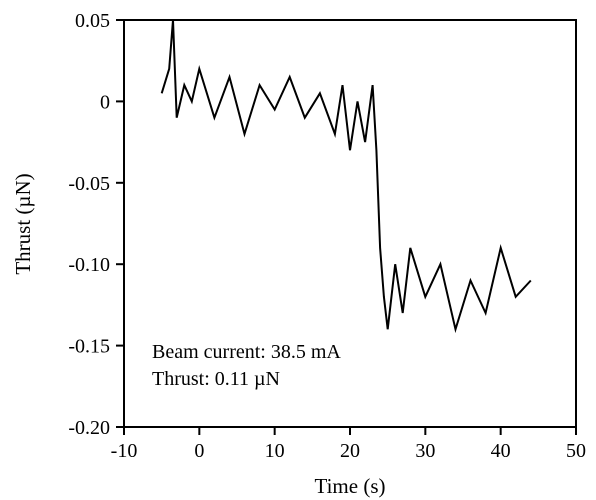 The width and height of the screenshot is (596, 500). Describe the element at coordinates (124, 451) in the screenshot. I see `x-tick-label: -10` at that location.